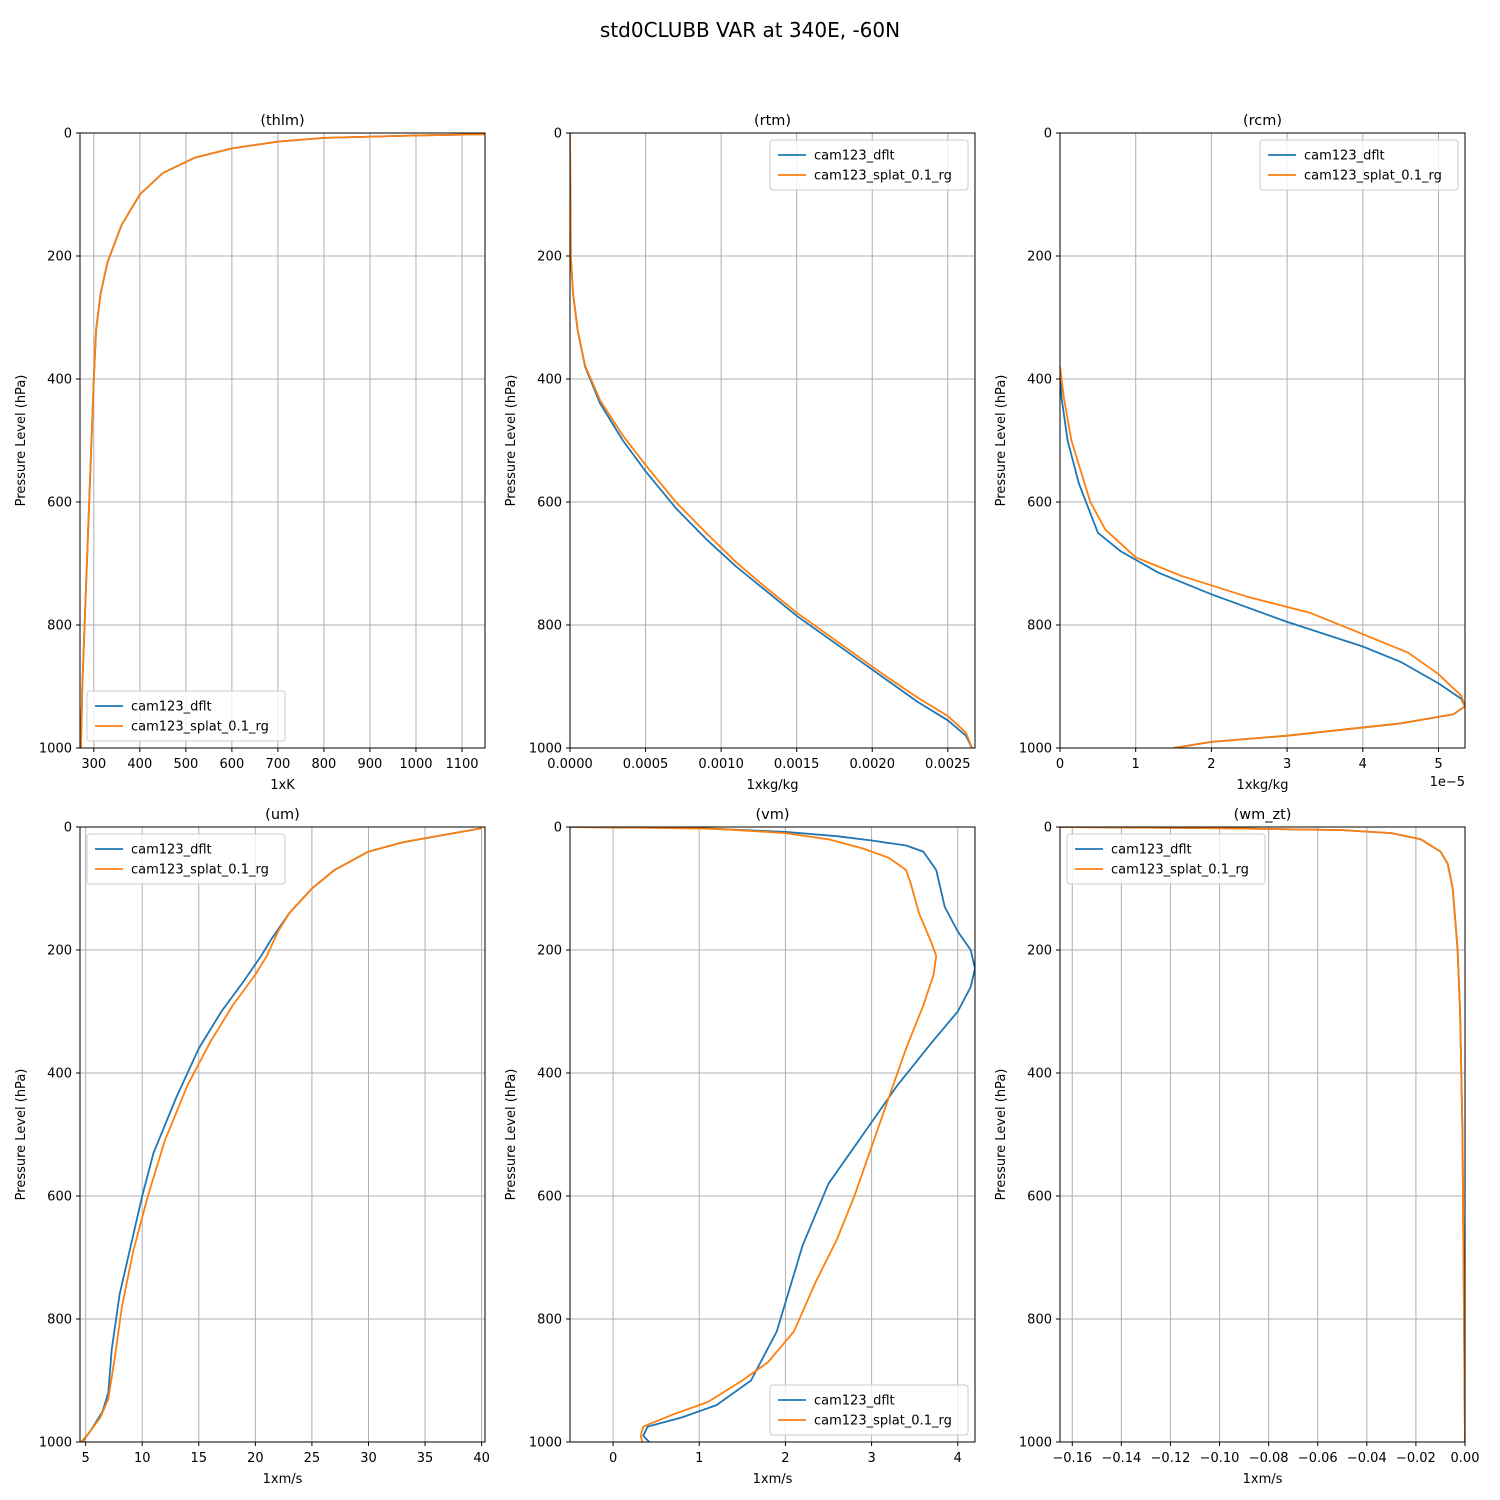 The width and height of the screenshot is (1500, 1500). Describe the element at coordinates (646, 764) in the screenshot. I see `x-tick-label: 0.0005` at that location.